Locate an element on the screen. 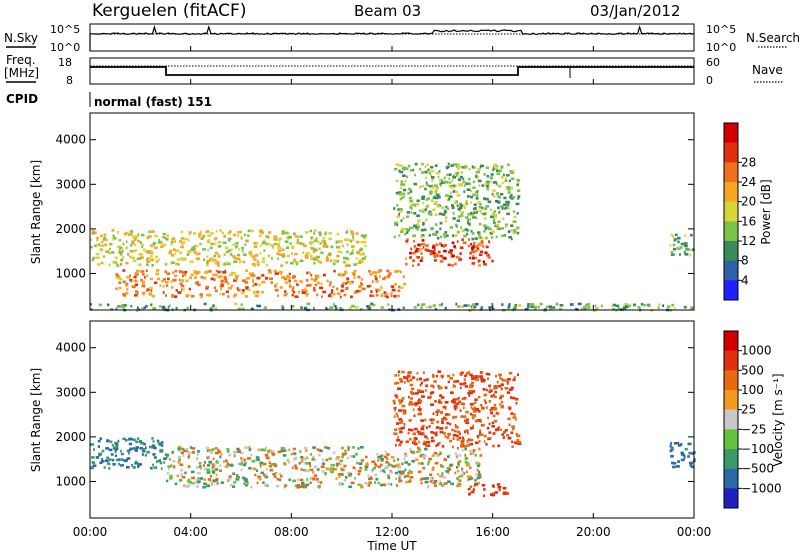 This screenshot has height=554, width=800. colorbar-frame is located at coordinates (731, 211).